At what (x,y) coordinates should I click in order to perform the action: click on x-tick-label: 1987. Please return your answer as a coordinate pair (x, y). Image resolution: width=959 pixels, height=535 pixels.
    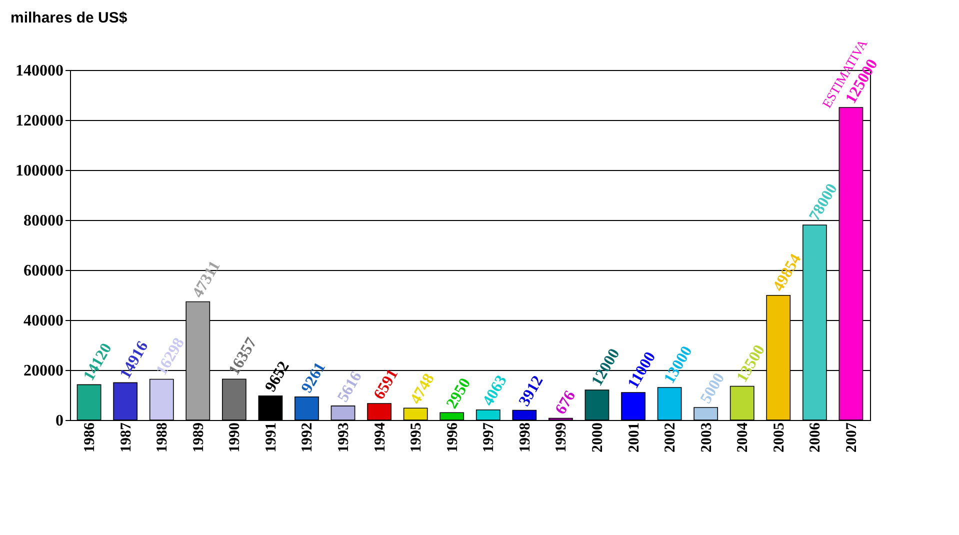
    Looking at the image, I should click on (126, 437).